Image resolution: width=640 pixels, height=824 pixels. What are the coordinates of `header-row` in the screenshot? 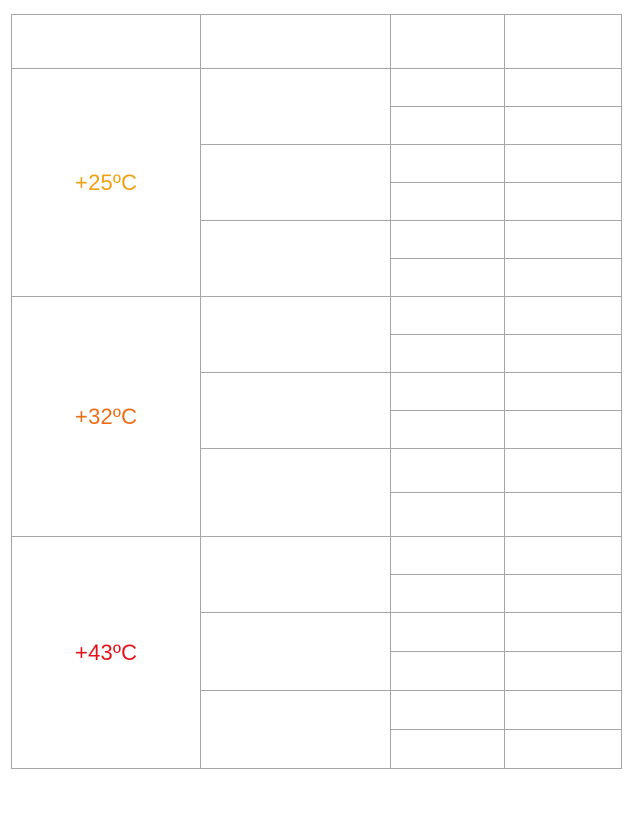 It's located at (316, 41).